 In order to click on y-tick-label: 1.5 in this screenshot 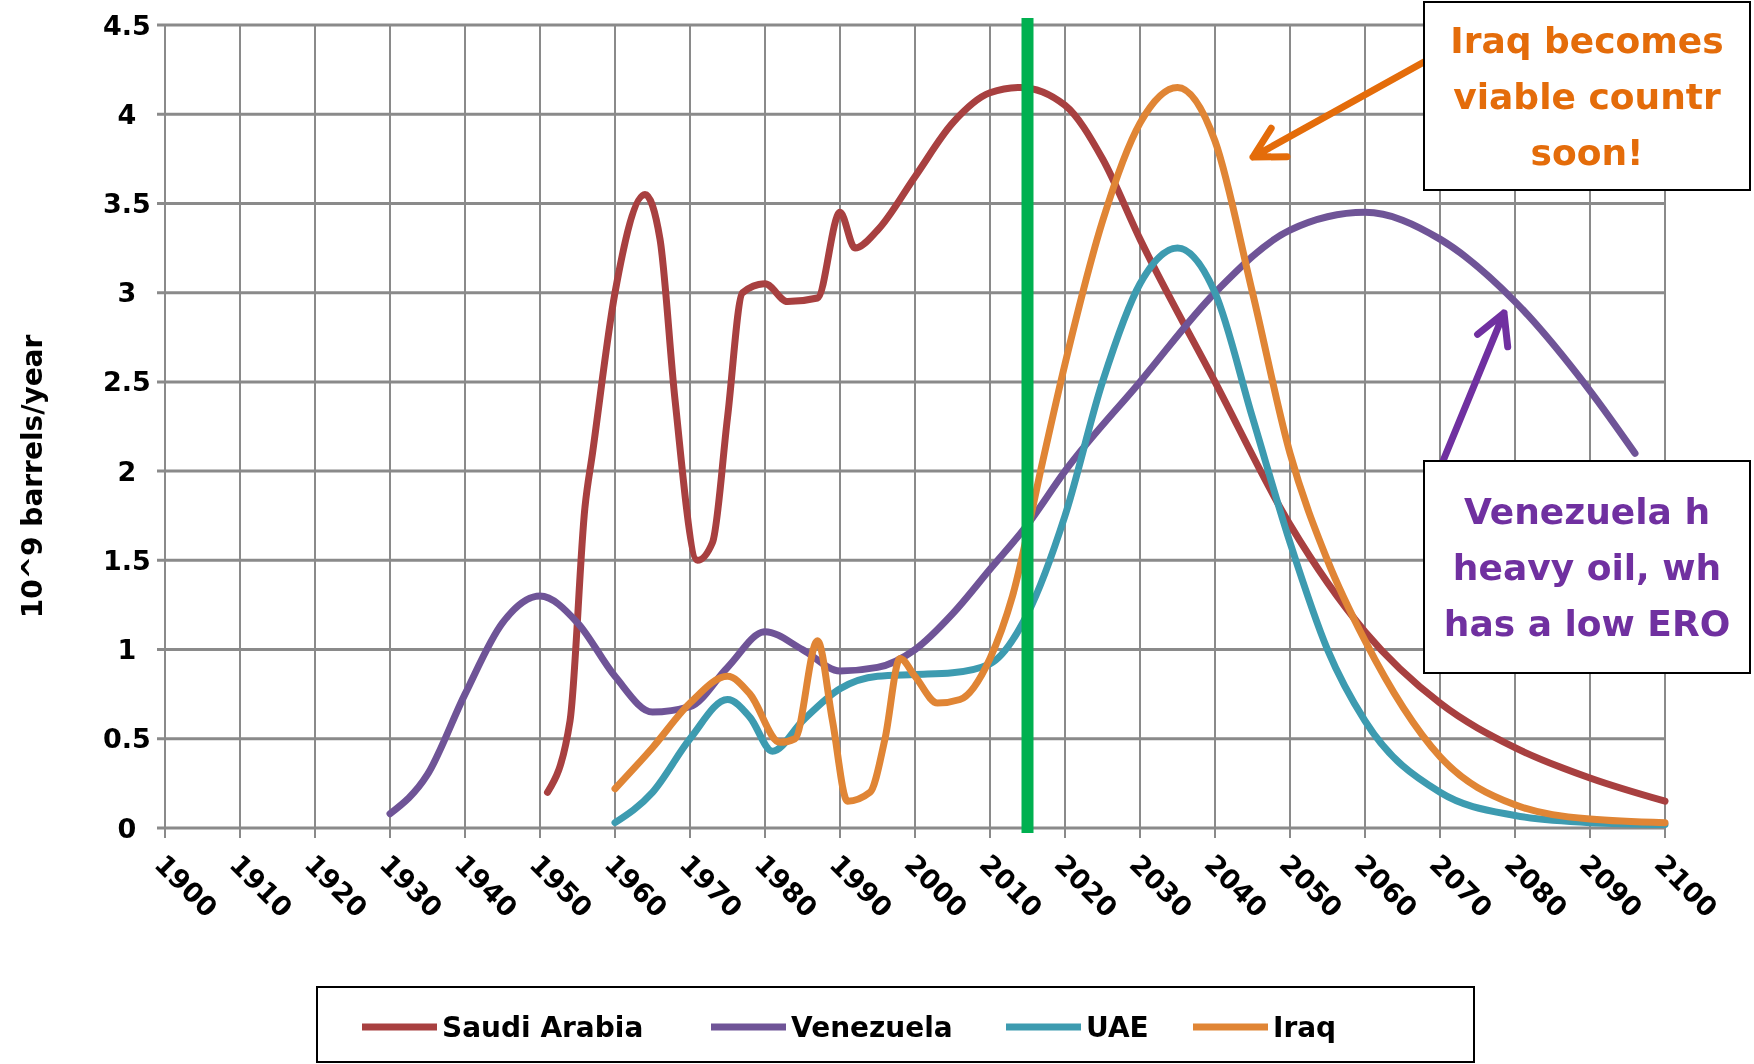, I will do `click(127, 560)`.